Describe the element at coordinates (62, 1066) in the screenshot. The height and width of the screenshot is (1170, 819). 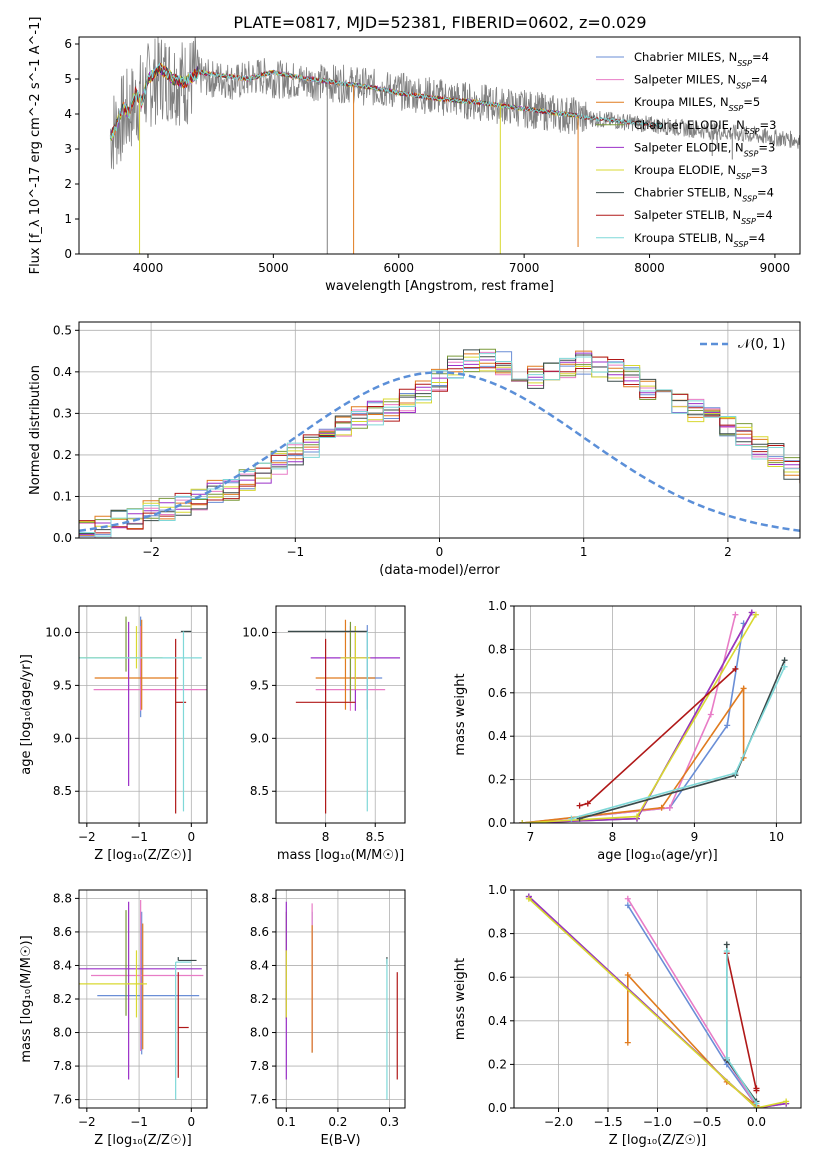
I see `y-tick-label: 7.8` at that location.